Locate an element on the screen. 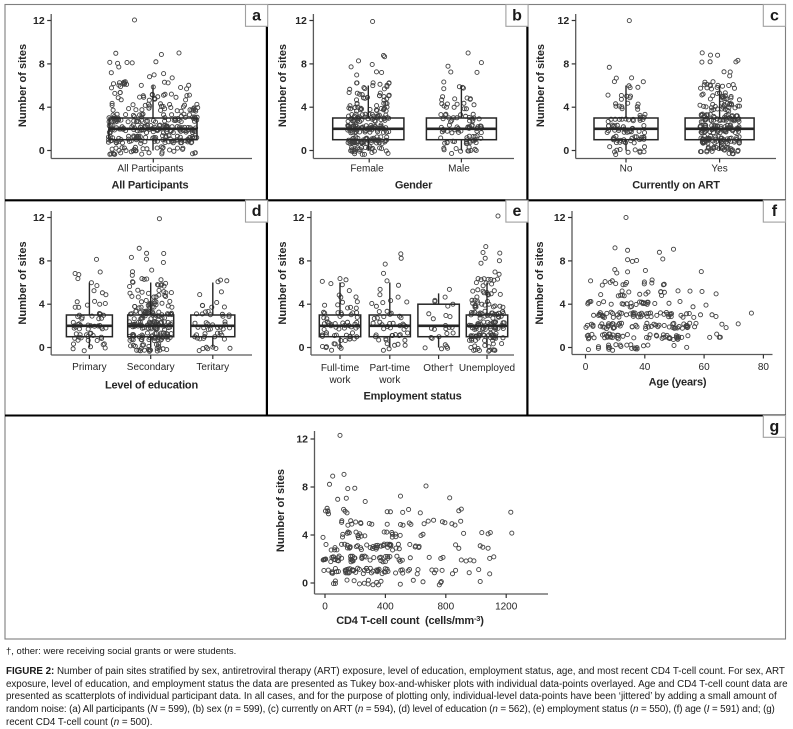 The width and height of the screenshot is (793, 729). svg-text: 400 is located at coordinates (385, 606).